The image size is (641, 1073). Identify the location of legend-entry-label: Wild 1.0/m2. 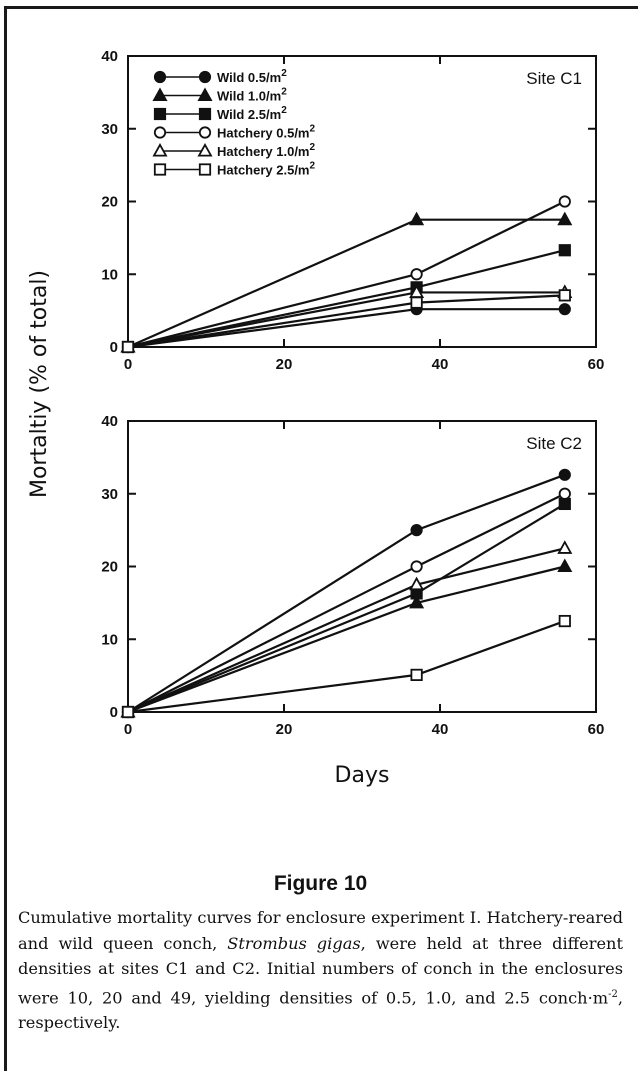
(252, 95).